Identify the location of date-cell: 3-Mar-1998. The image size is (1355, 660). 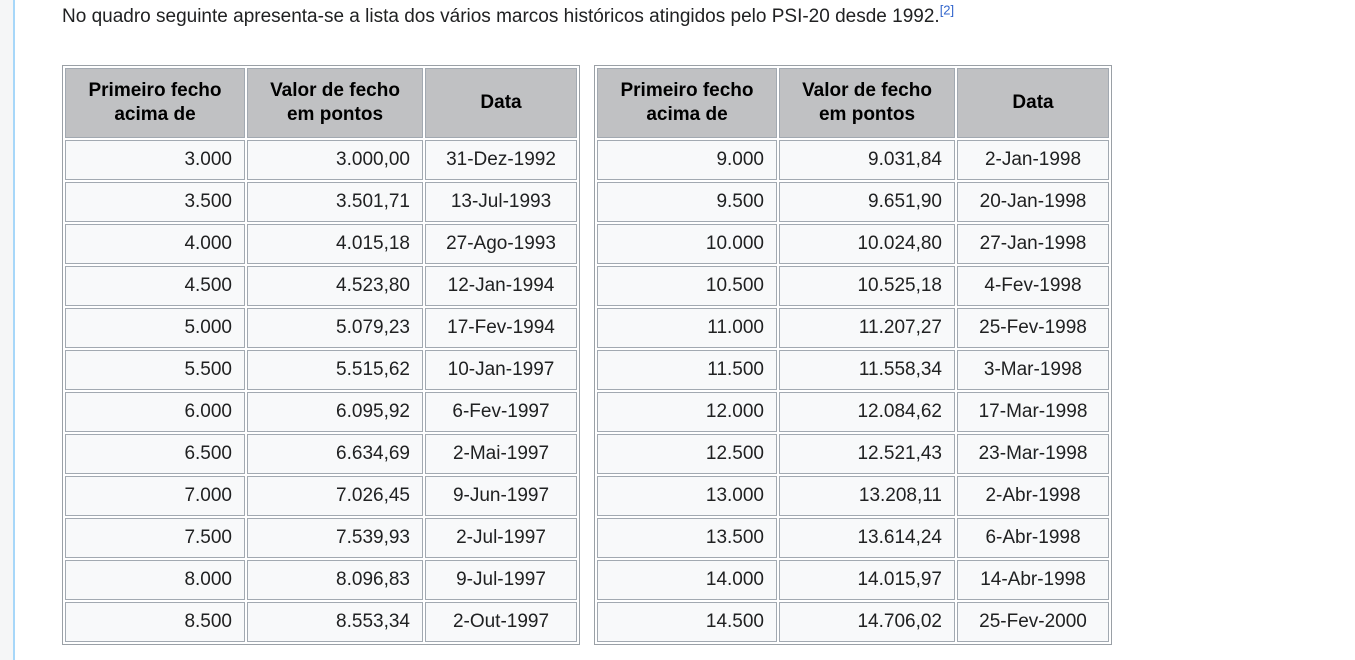
(1033, 370).